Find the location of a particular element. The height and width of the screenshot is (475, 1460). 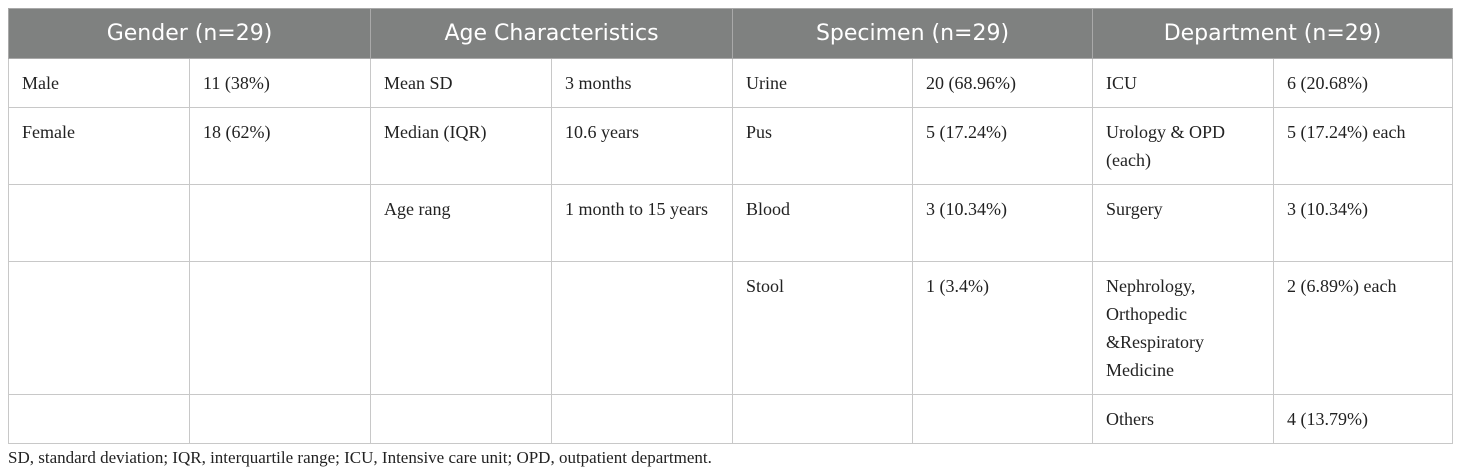

department-label-cell: Urology & OPD (each) is located at coordinates (1183, 146).